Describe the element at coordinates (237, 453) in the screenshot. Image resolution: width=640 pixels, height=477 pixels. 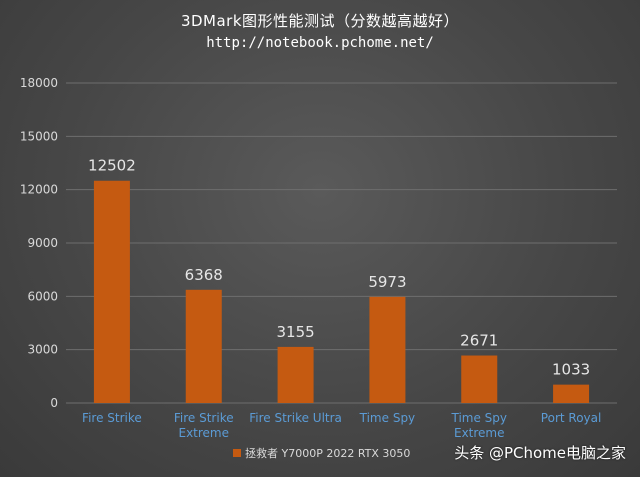
I see `legend-swatch` at that location.